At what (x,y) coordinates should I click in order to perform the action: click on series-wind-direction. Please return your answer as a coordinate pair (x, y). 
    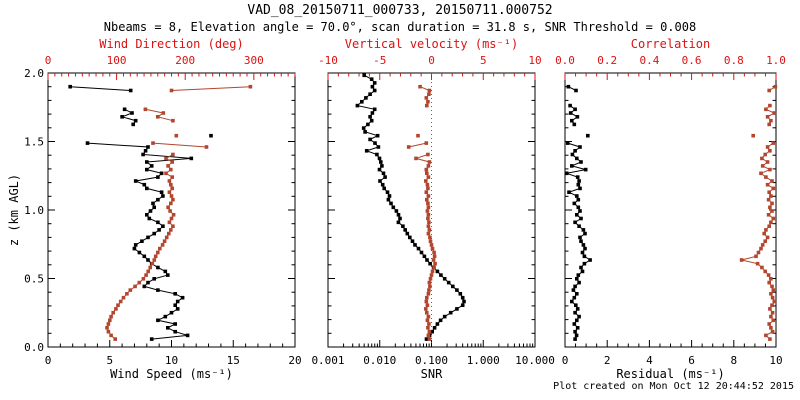
    Looking at the image, I should click on (179, 212).